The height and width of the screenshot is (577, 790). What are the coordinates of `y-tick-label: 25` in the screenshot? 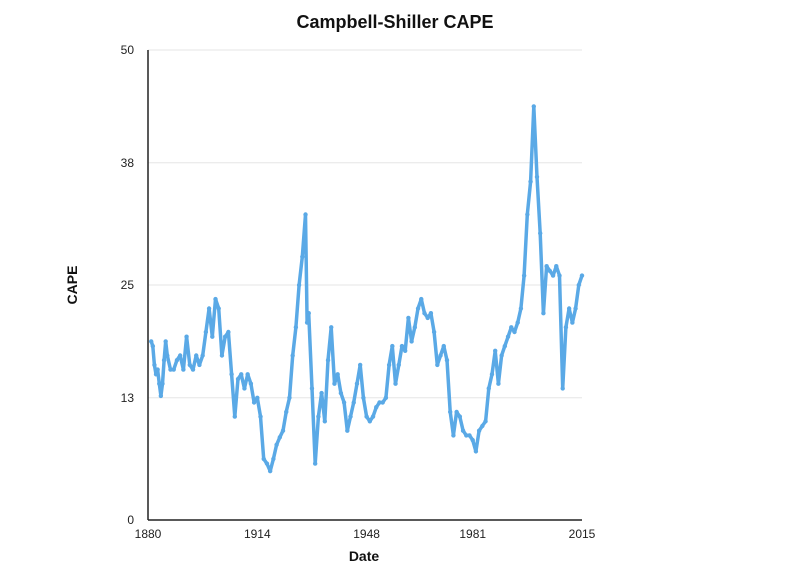 It's located at (128, 285).